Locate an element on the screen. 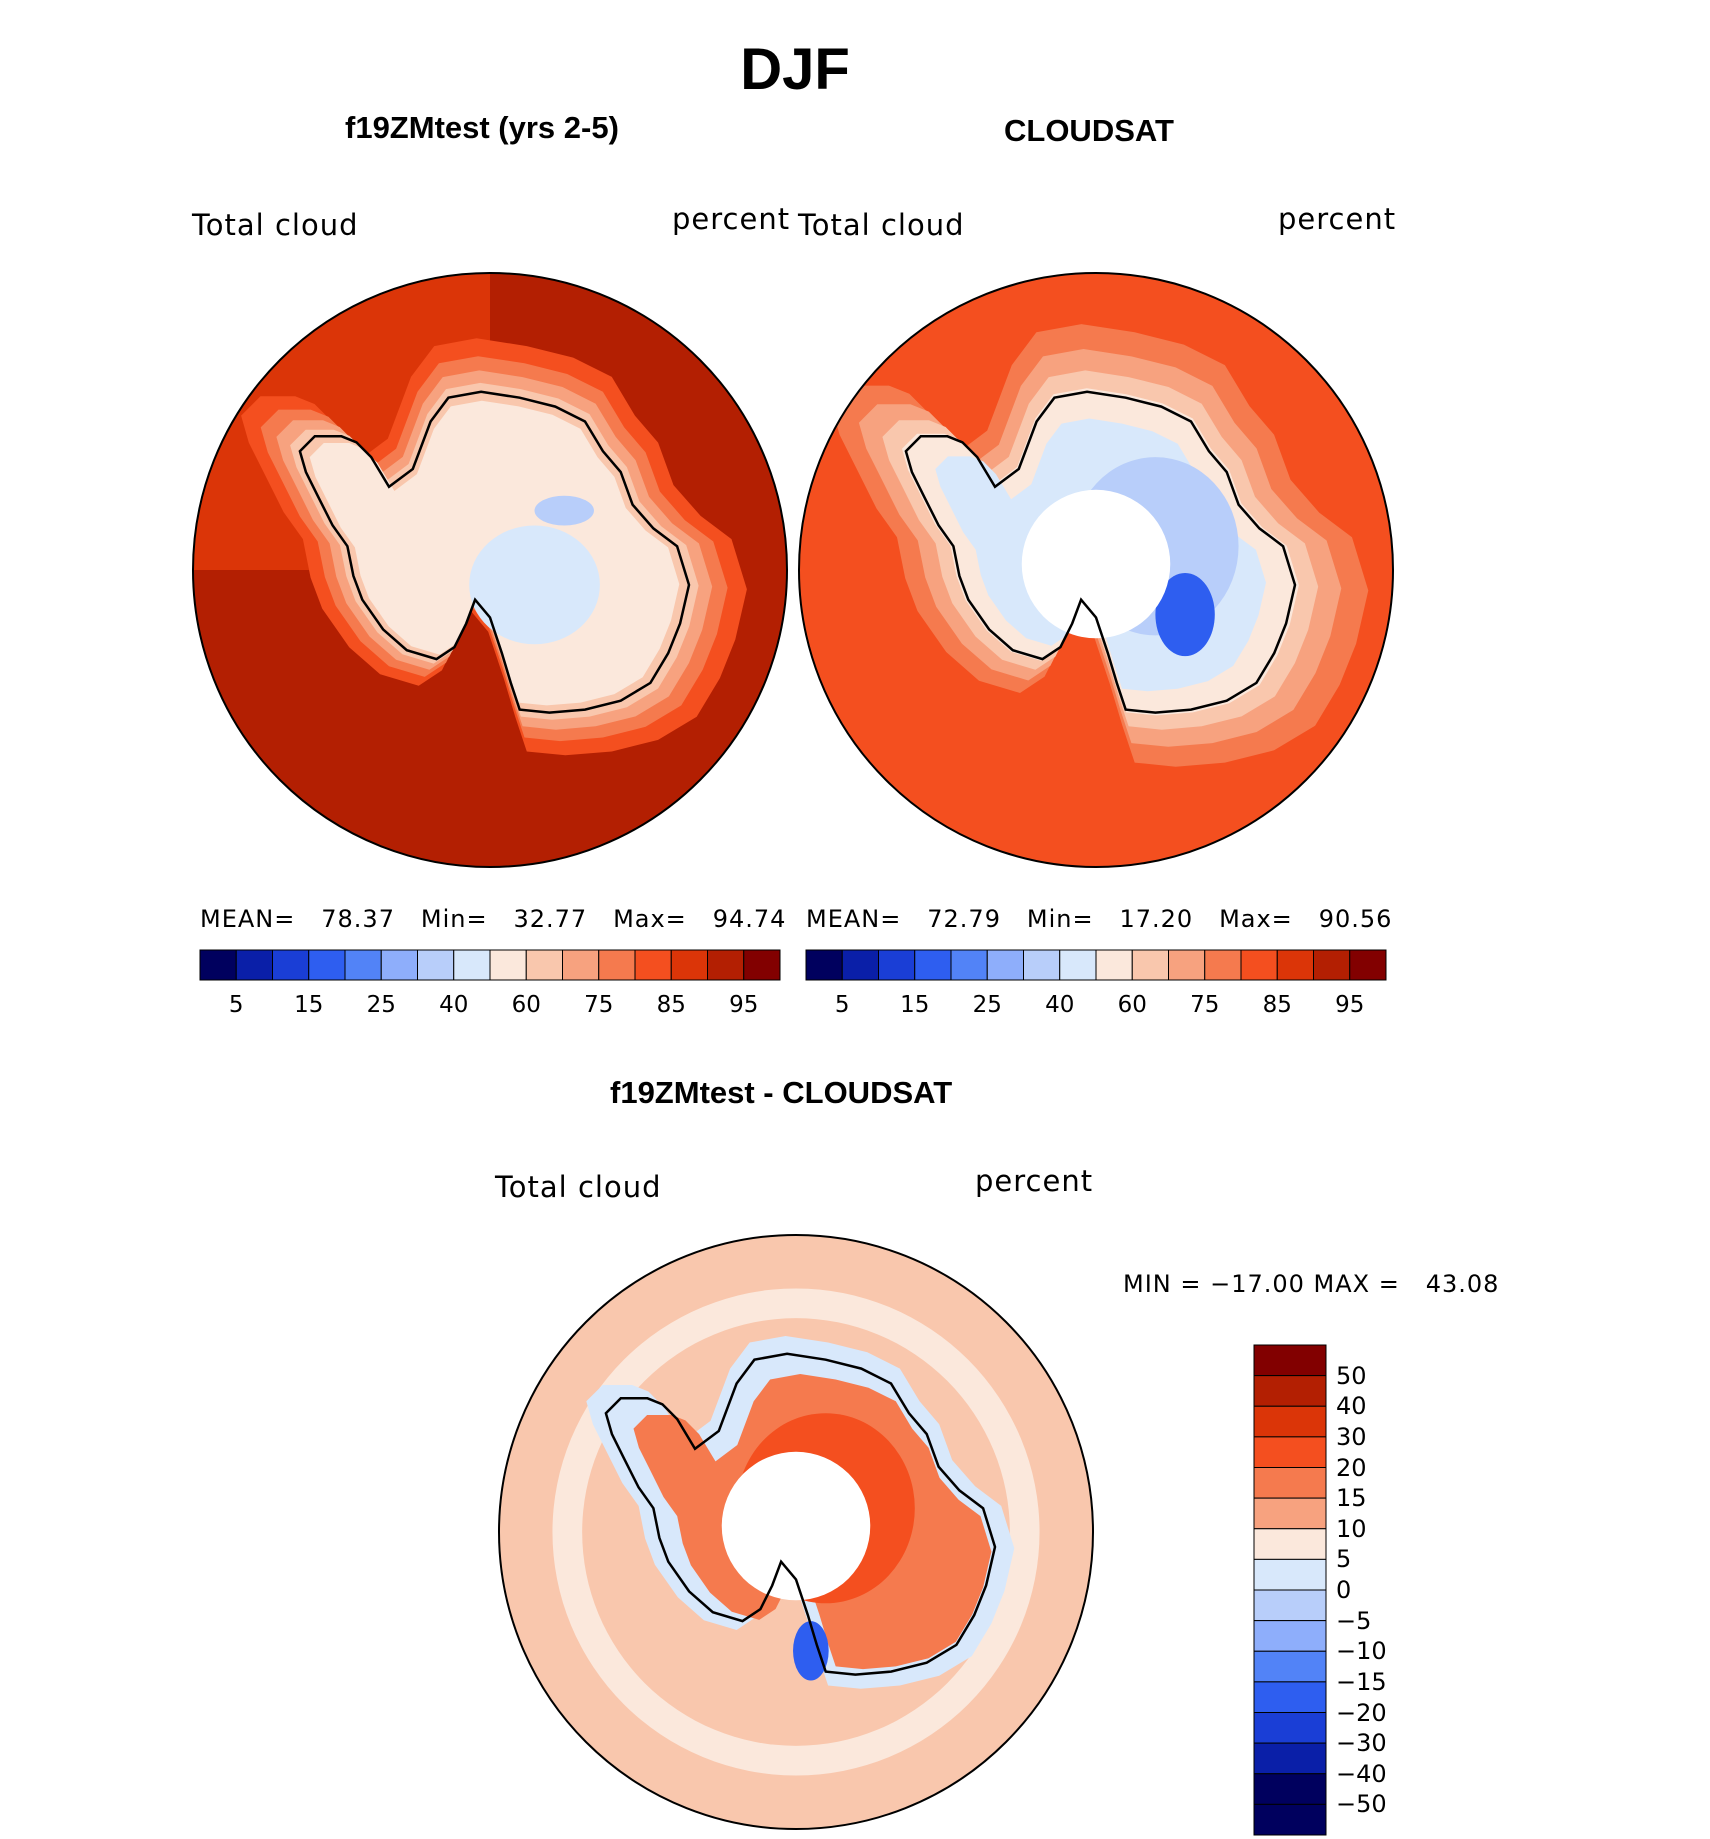  colorbar-tick-label: −50 is located at coordinates (1361, 1804).